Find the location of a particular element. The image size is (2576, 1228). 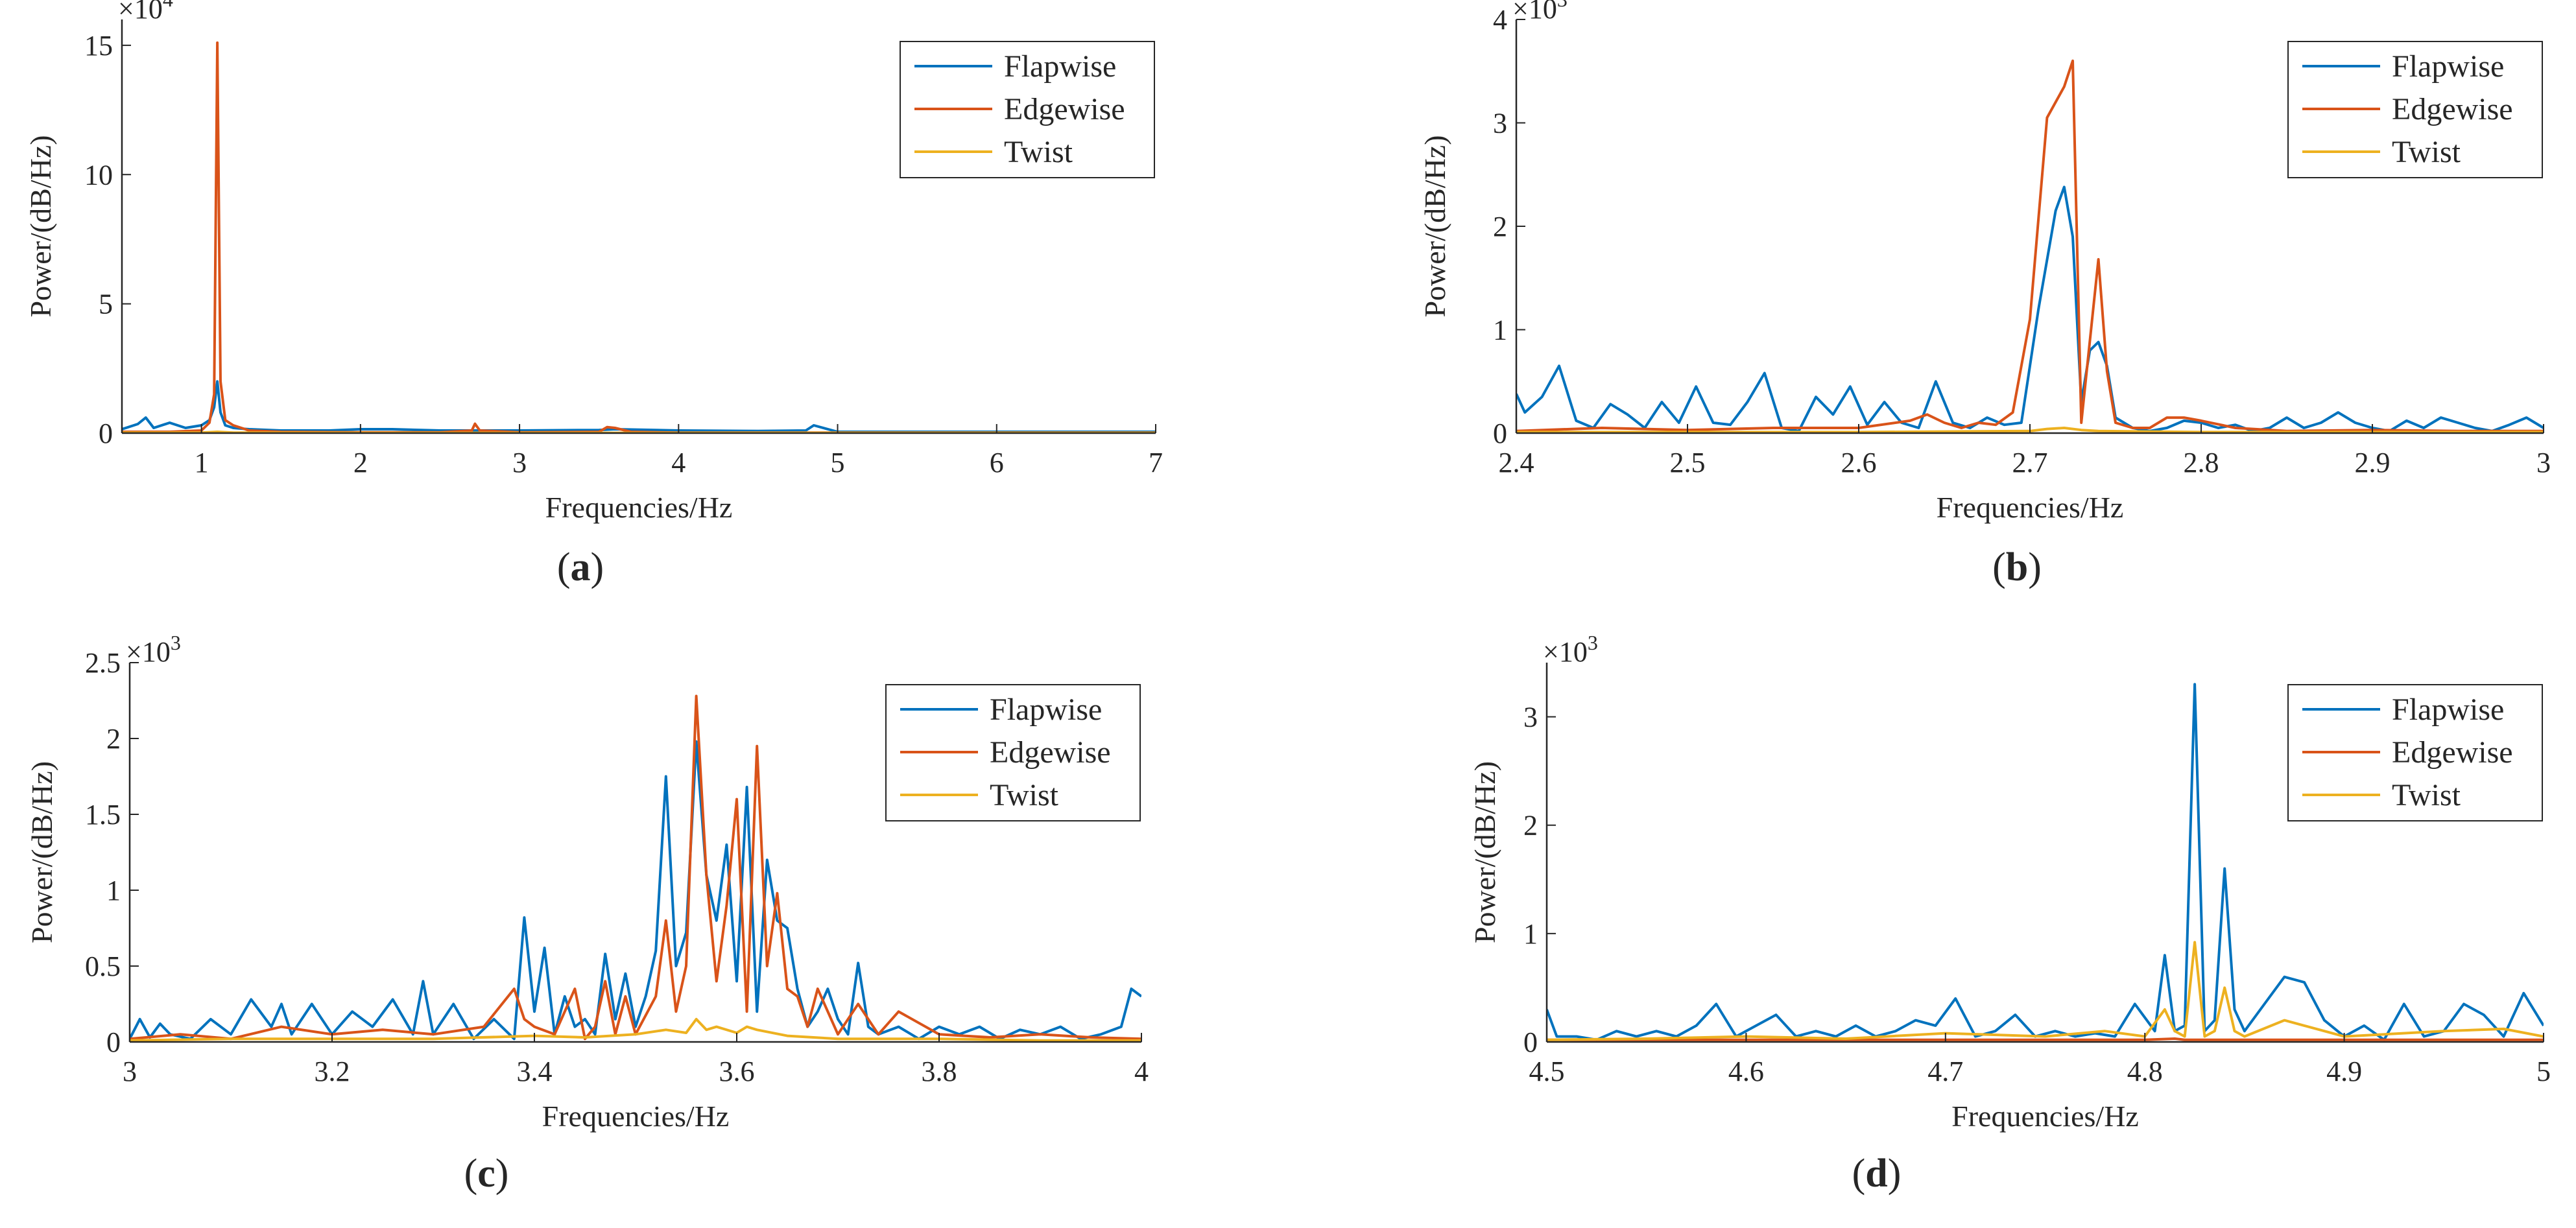

x-tick-label: 2.5 is located at coordinates (1688, 463).